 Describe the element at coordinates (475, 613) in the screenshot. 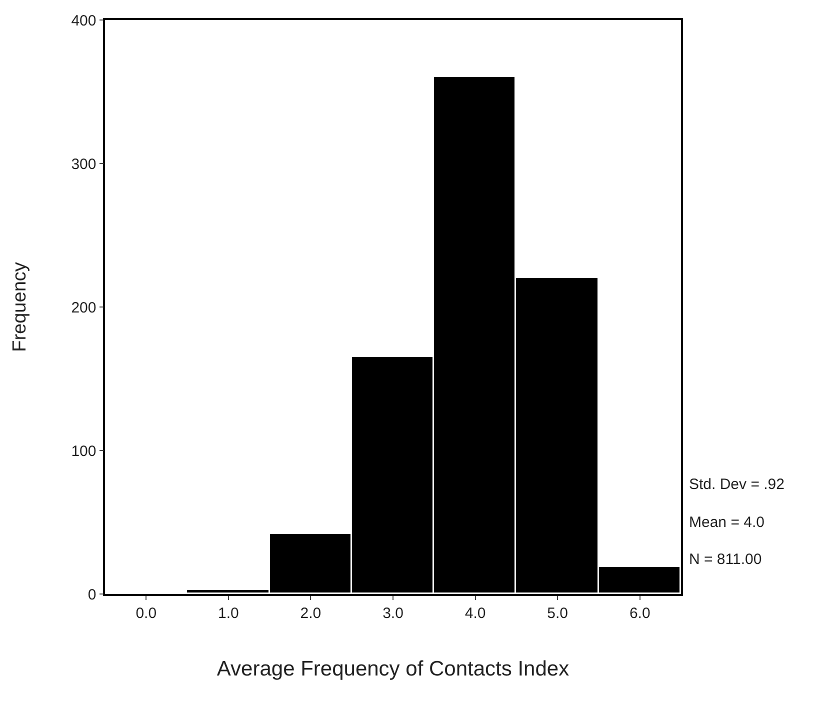

I see `x-tick-label: 4.0` at that location.